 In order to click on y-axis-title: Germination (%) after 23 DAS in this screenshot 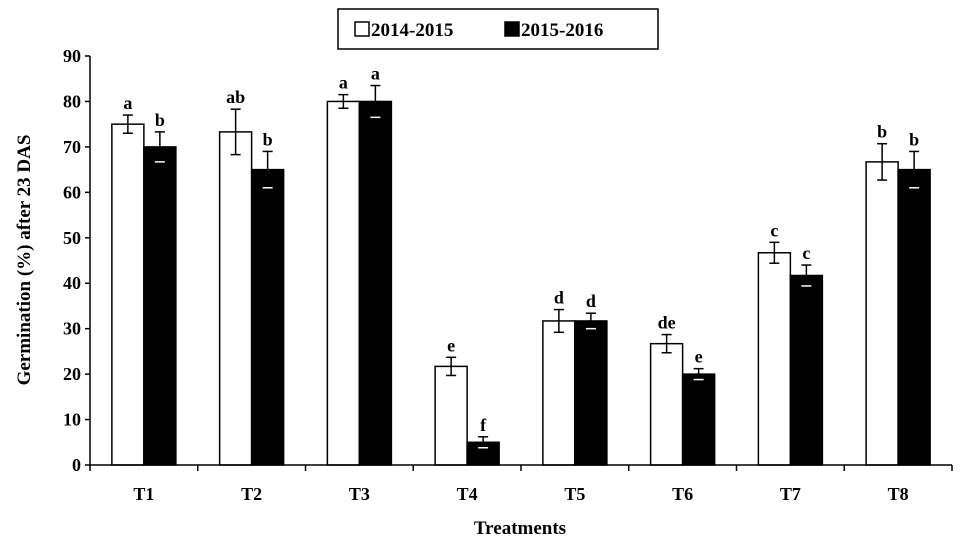, I will do `click(24, 260)`.